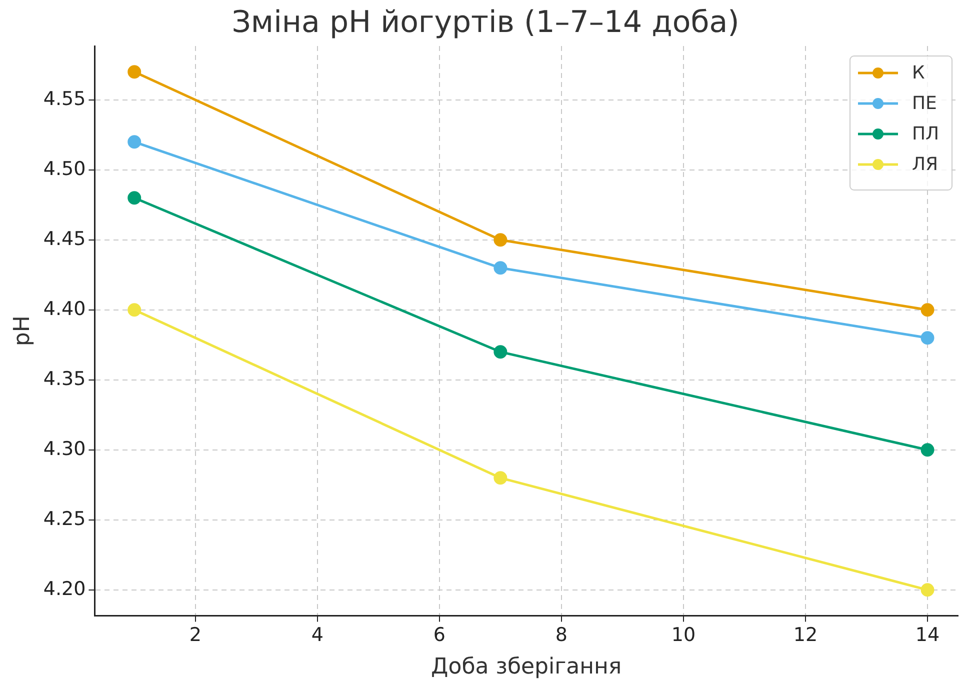 Image resolution: width=966 pixels, height=691 pixels. Describe the element at coordinates (926, 134) in the screenshot. I see `legend-label: ПЛ` at that location.